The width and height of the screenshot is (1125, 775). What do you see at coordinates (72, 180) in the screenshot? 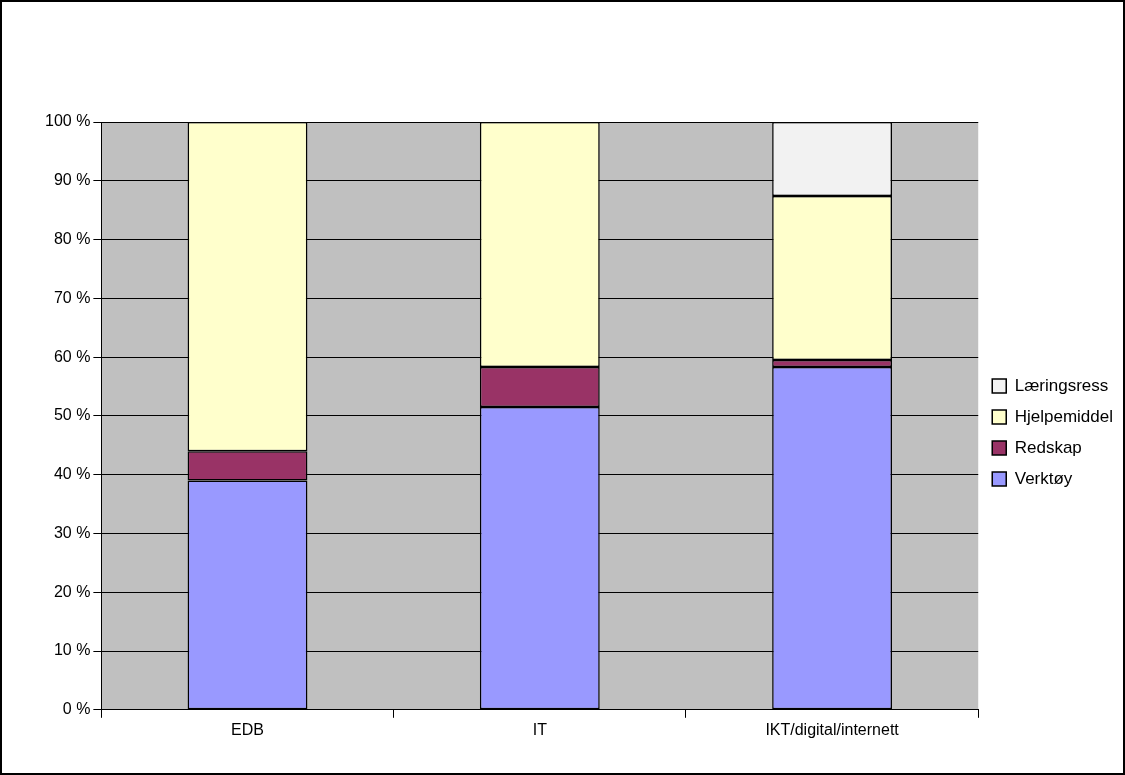
I see `y-tick-label: 90 %` at bounding box center [72, 180].